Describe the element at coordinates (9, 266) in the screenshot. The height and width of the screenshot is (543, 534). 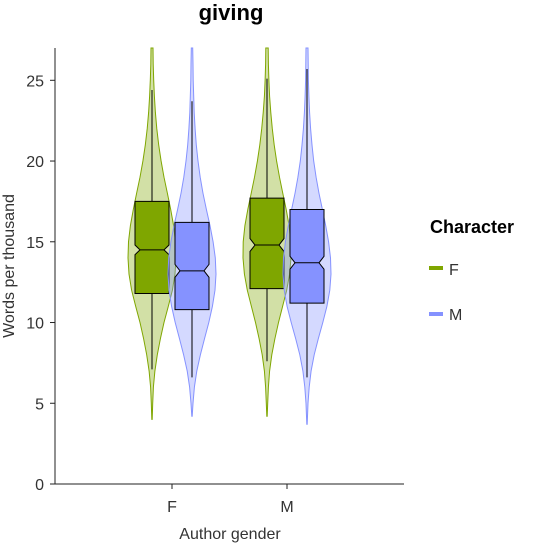
I see `y-axis-label: Words per thousand` at that location.